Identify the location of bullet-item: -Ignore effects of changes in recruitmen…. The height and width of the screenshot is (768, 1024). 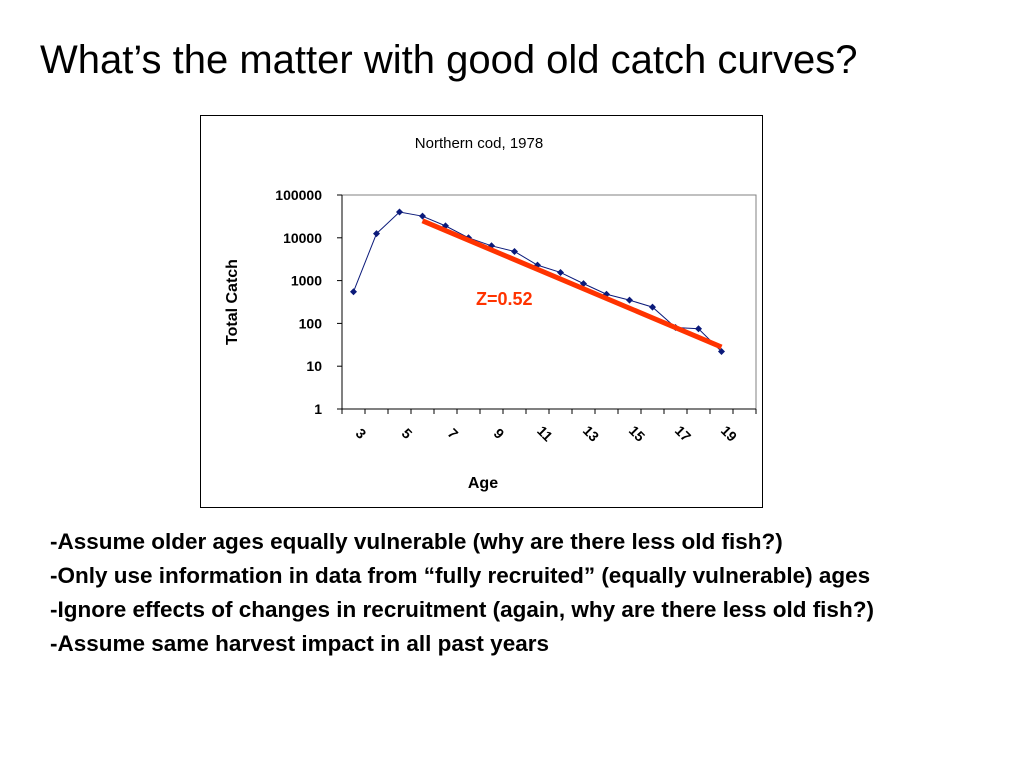
(462, 609).